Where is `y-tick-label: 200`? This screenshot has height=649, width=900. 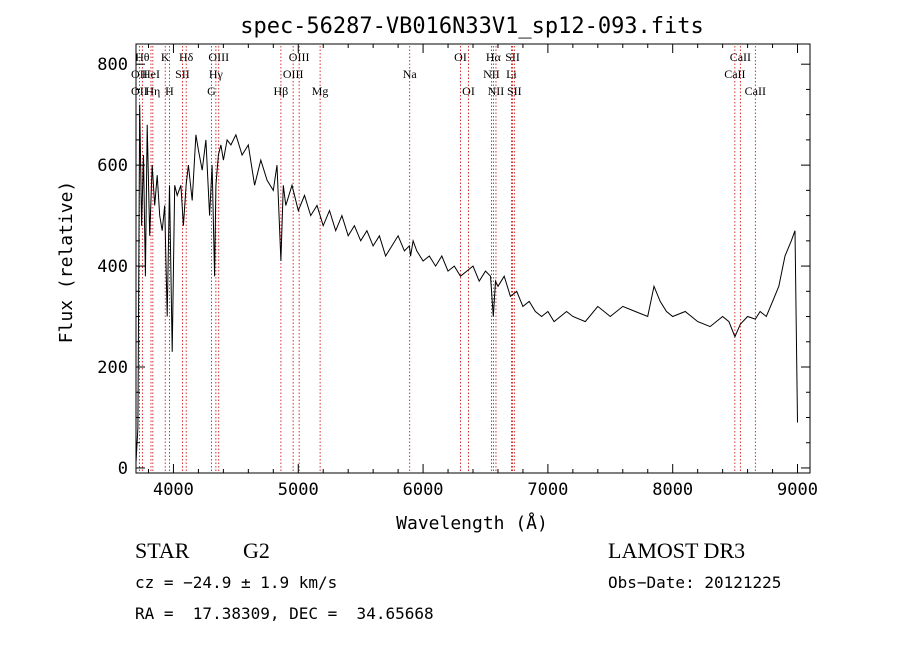
y-tick-label: 200 is located at coordinates (112, 368).